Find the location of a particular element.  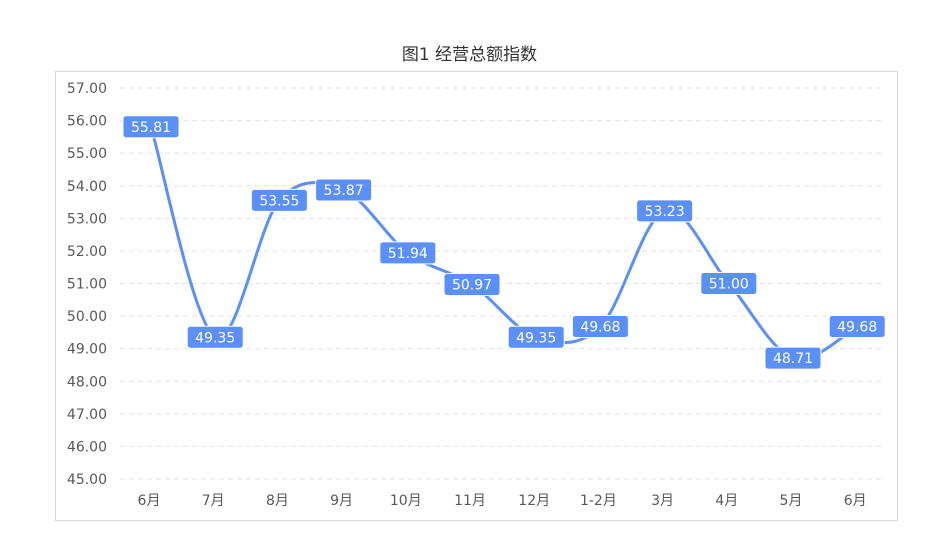

y-tick-label: 56.00 is located at coordinates (87, 122).